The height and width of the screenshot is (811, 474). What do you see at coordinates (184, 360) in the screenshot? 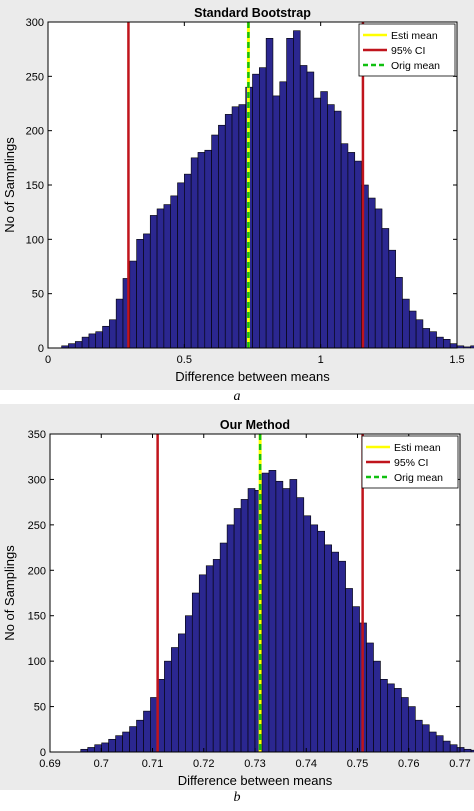
I see `x-tick-label: 0.5` at bounding box center [184, 360].